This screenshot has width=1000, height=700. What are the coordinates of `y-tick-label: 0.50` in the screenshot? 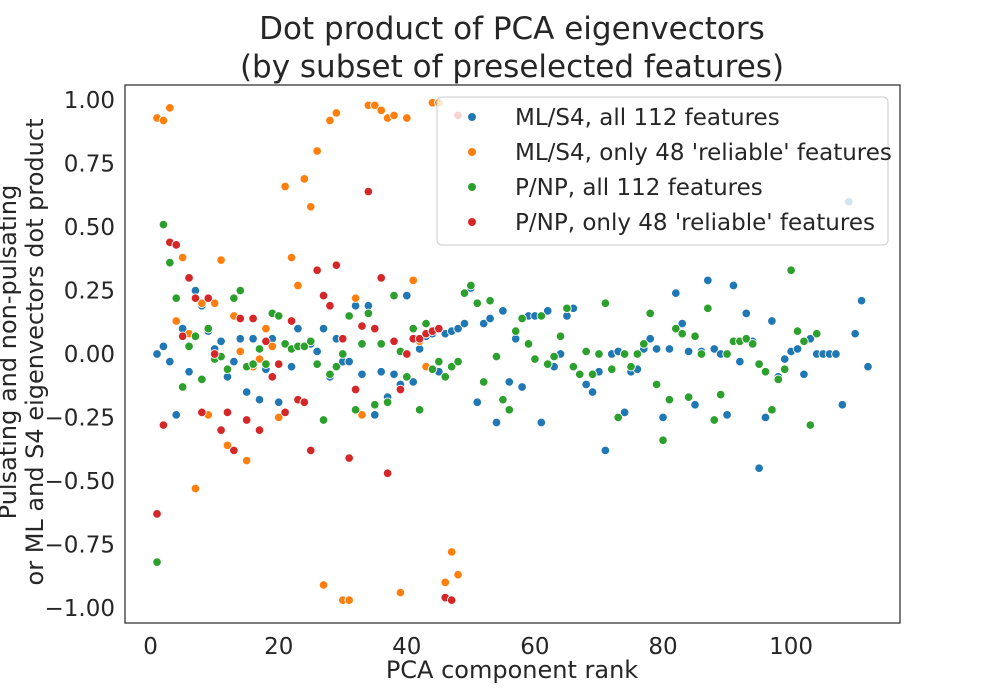 It's located at (89, 228).